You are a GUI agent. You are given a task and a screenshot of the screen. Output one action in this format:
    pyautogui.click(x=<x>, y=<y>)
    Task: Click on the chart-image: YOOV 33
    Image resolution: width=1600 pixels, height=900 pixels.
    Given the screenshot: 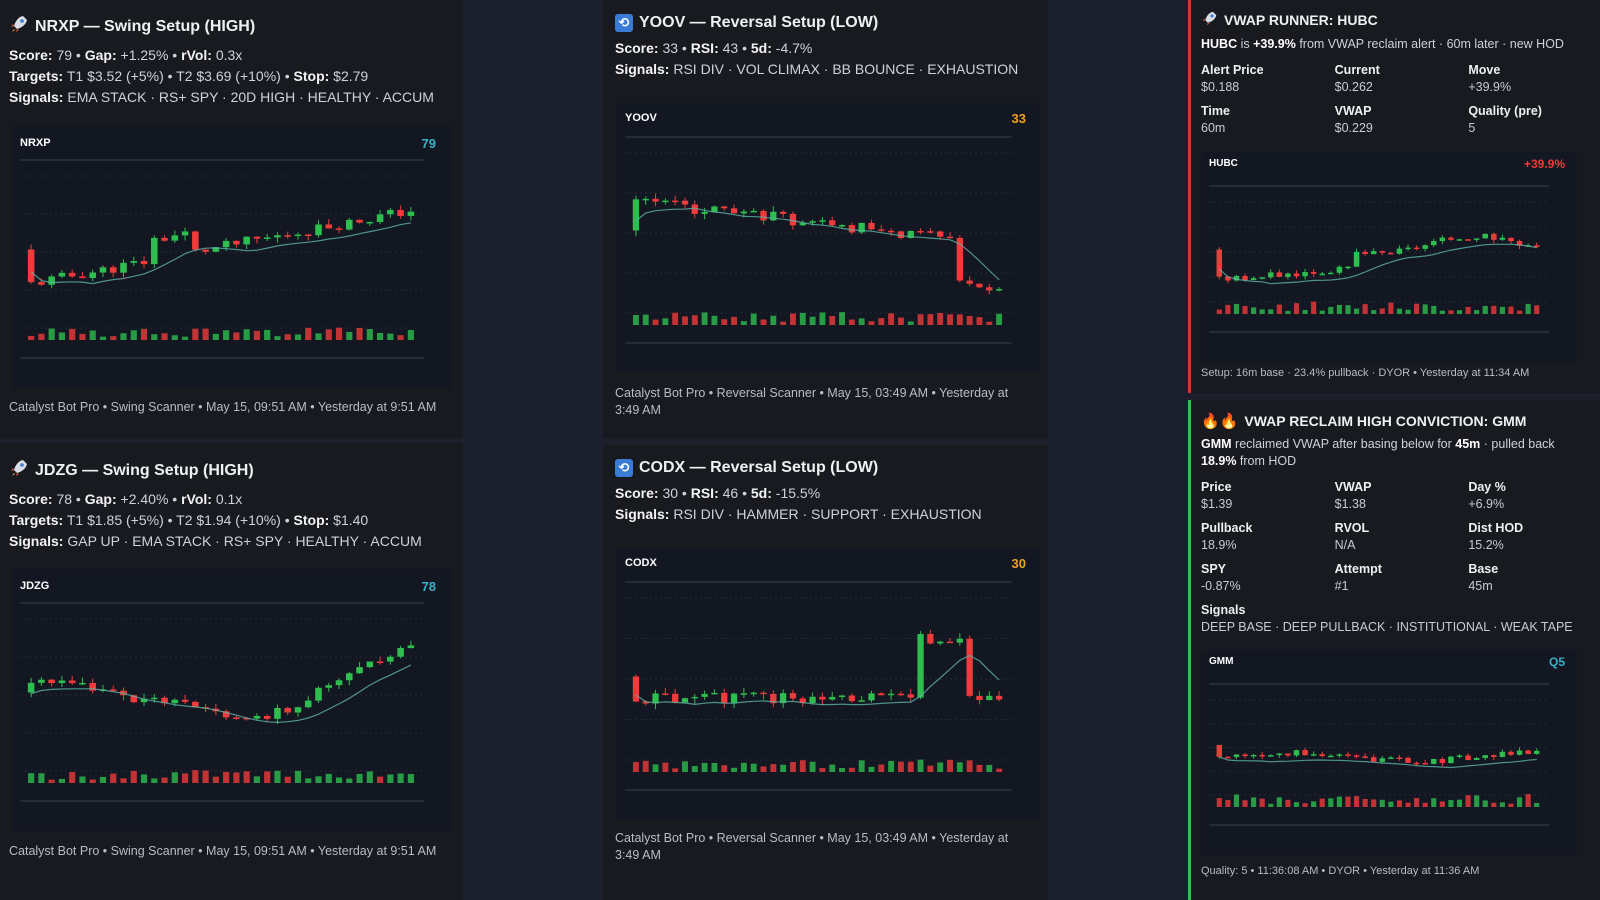 What is the action you would take?
    pyautogui.click(x=828, y=238)
    